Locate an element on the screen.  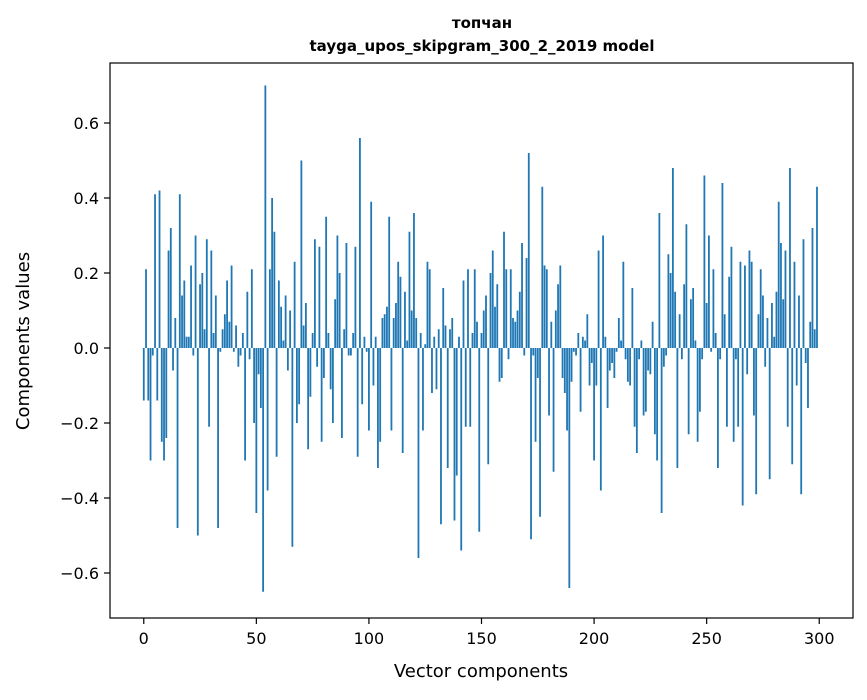
x-tick-label: 200 is located at coordinates (594, 638).